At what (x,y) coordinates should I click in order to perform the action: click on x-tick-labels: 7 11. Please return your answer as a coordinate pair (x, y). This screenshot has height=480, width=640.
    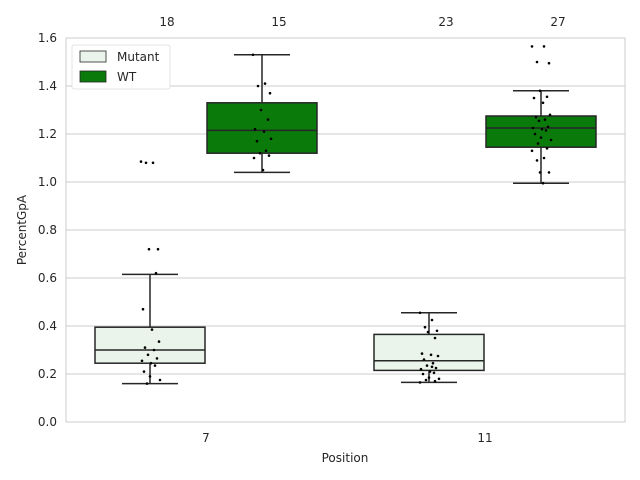
    Looking at the image, I should click on (347, 438).